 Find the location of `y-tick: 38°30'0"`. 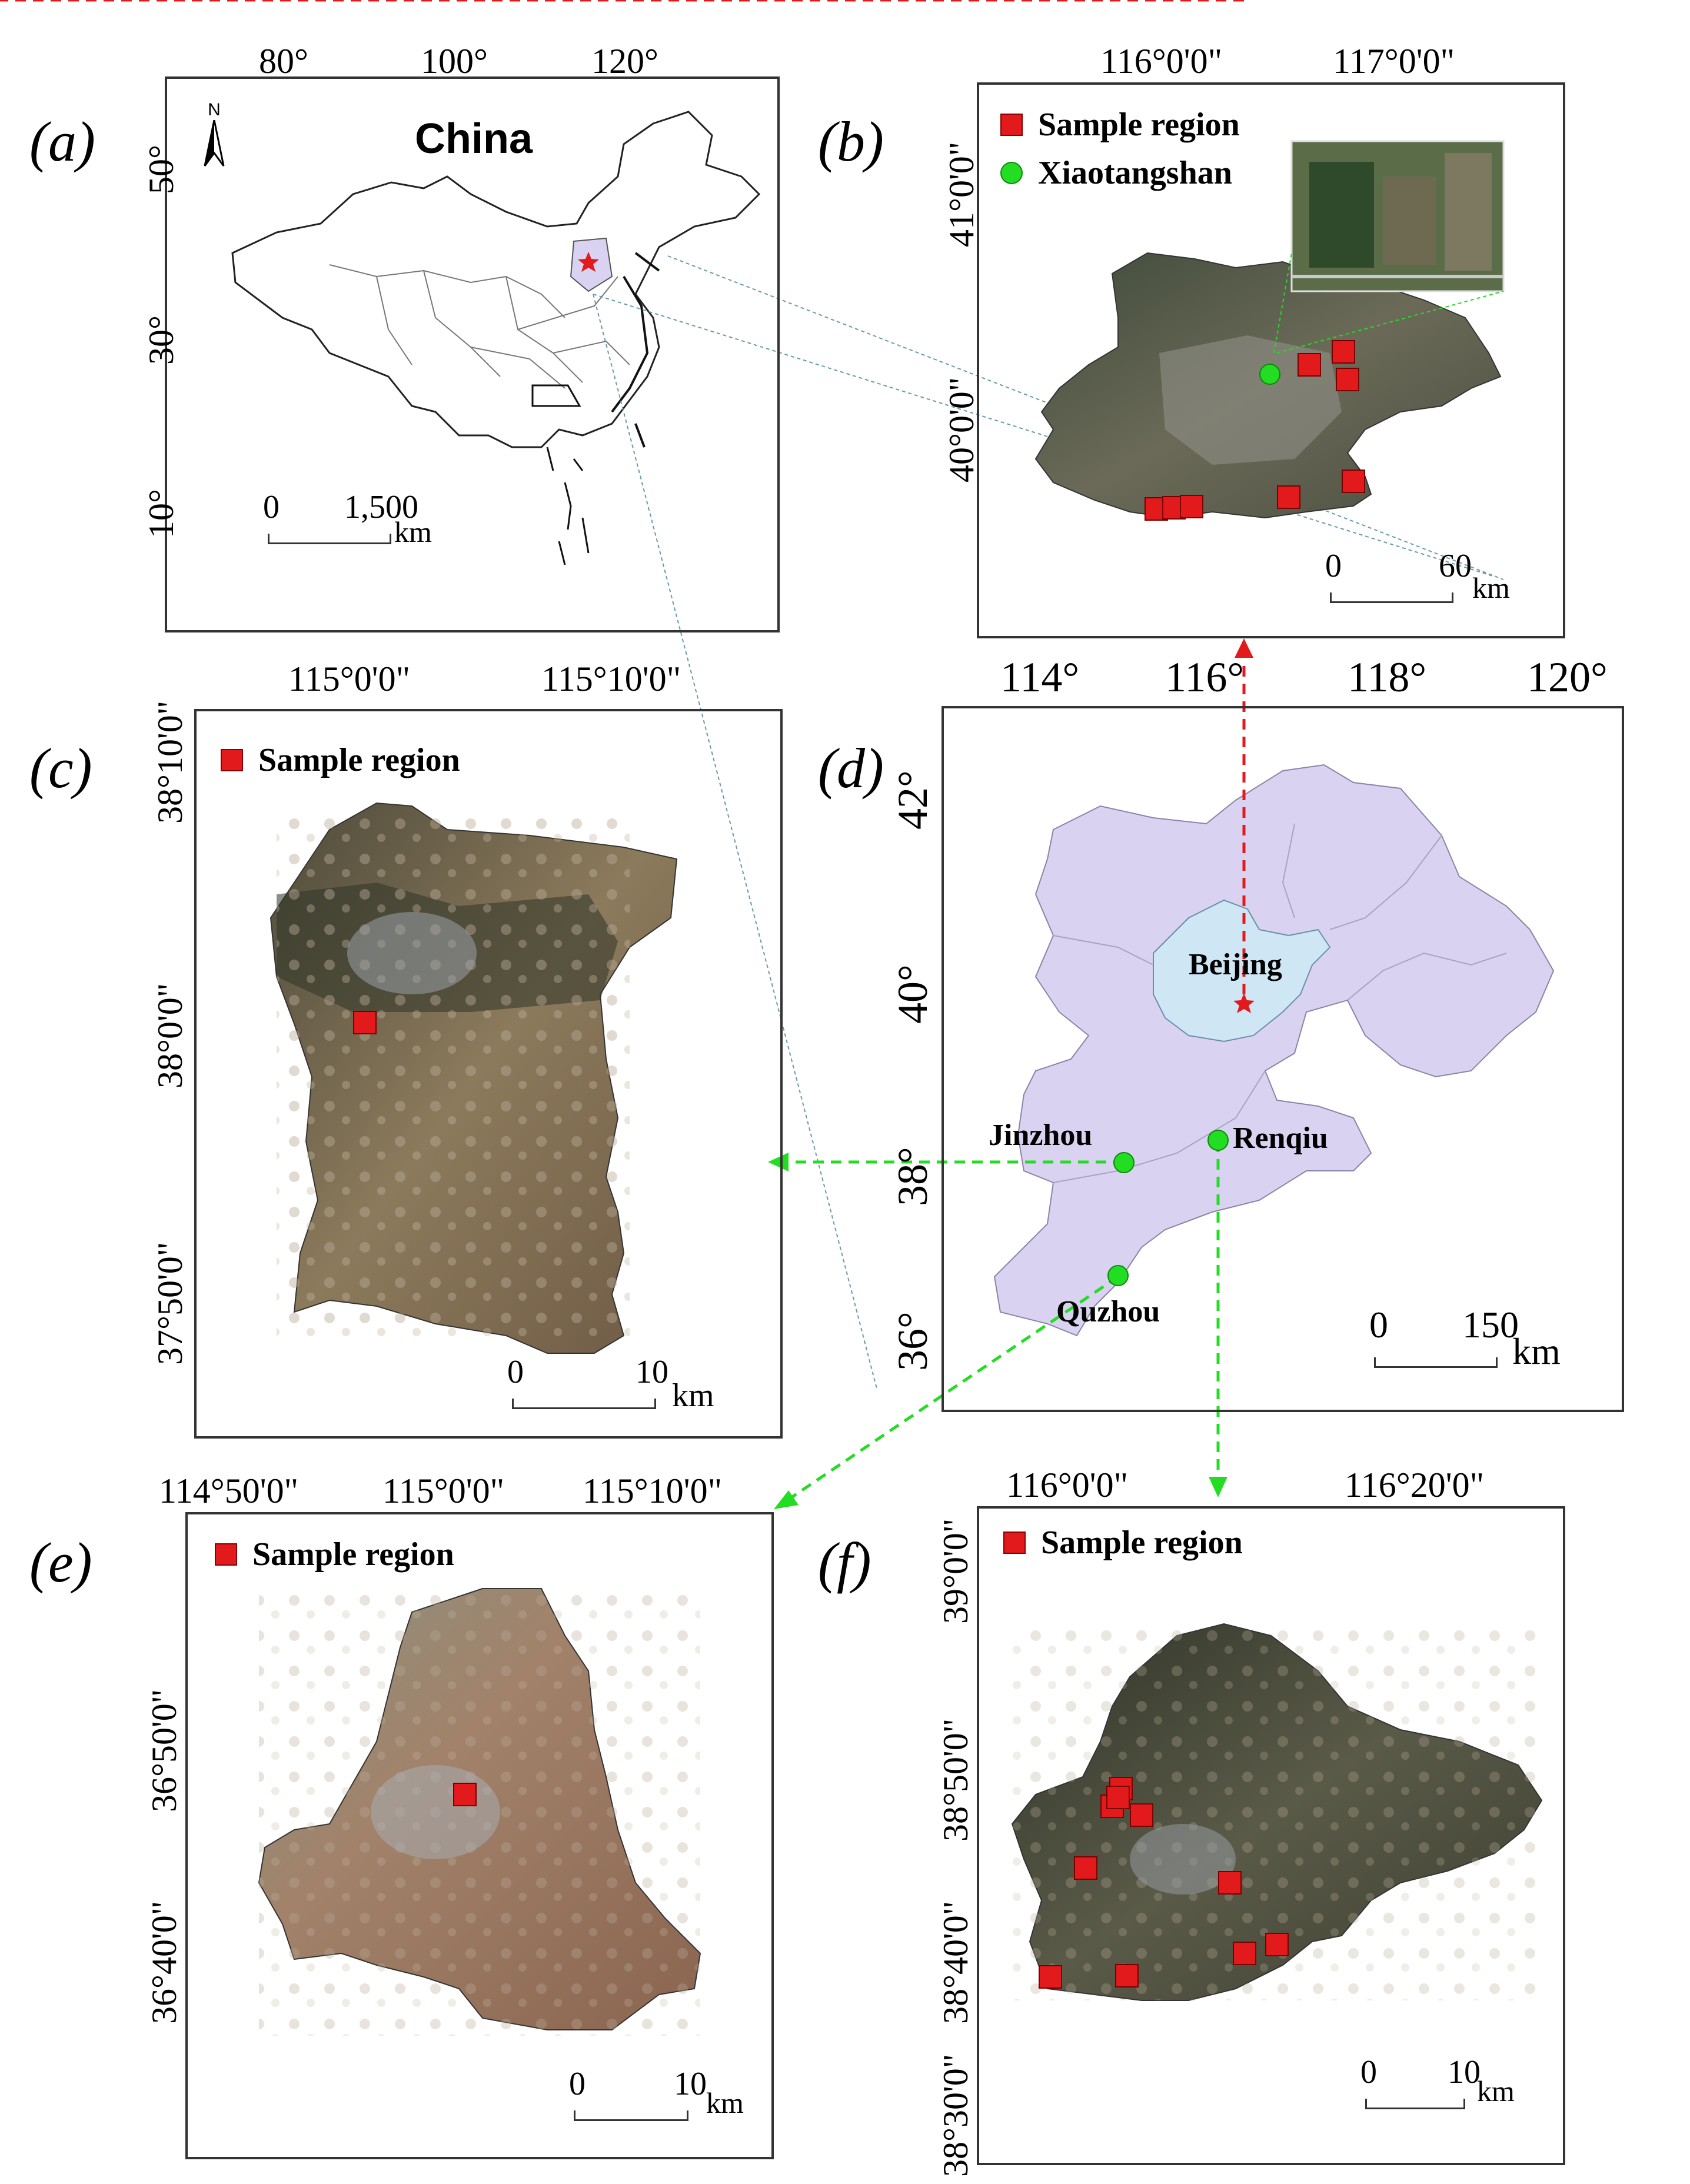

y-tick: 38°30'0" is located at coordinates (955, 2115).